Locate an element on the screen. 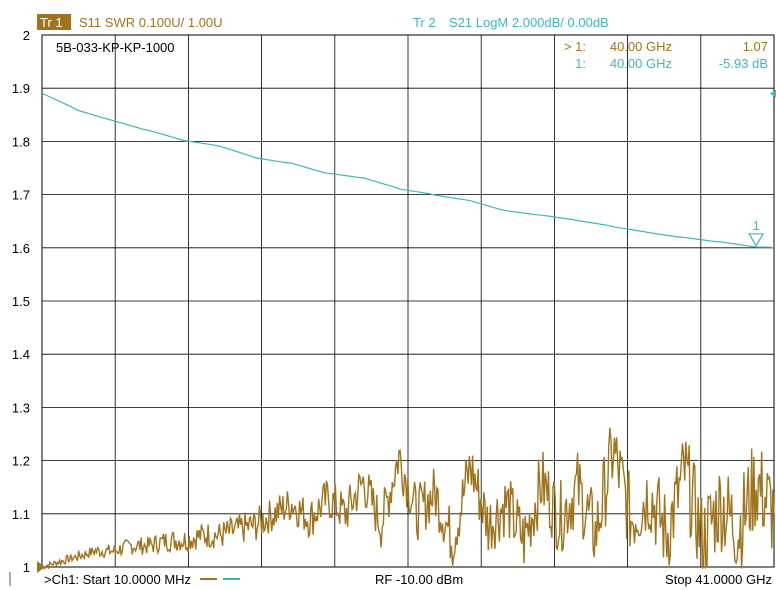 The width and height of the screenshot is (776, 590). marker-triangle-icon is located at coordinates (756, 240).